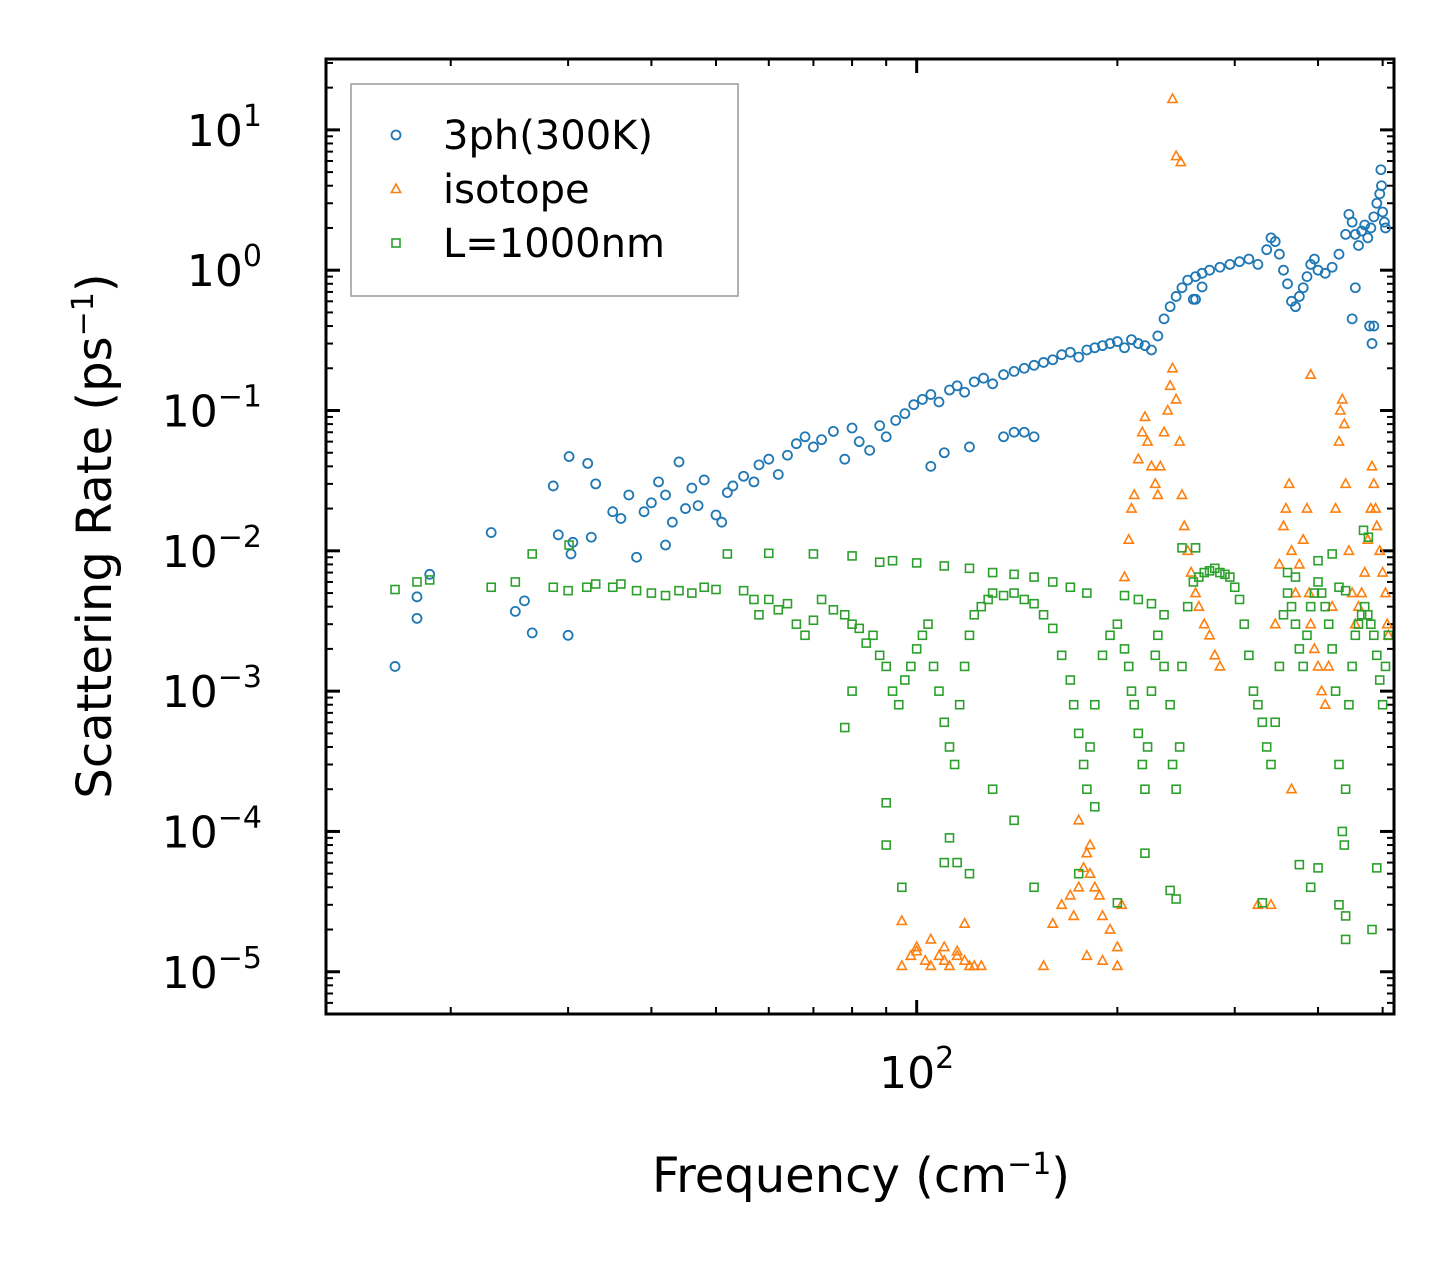 The height and width of the screenshot is (1265, 1455). I want to click on x-tick-label: 102, so click(916, 1070).